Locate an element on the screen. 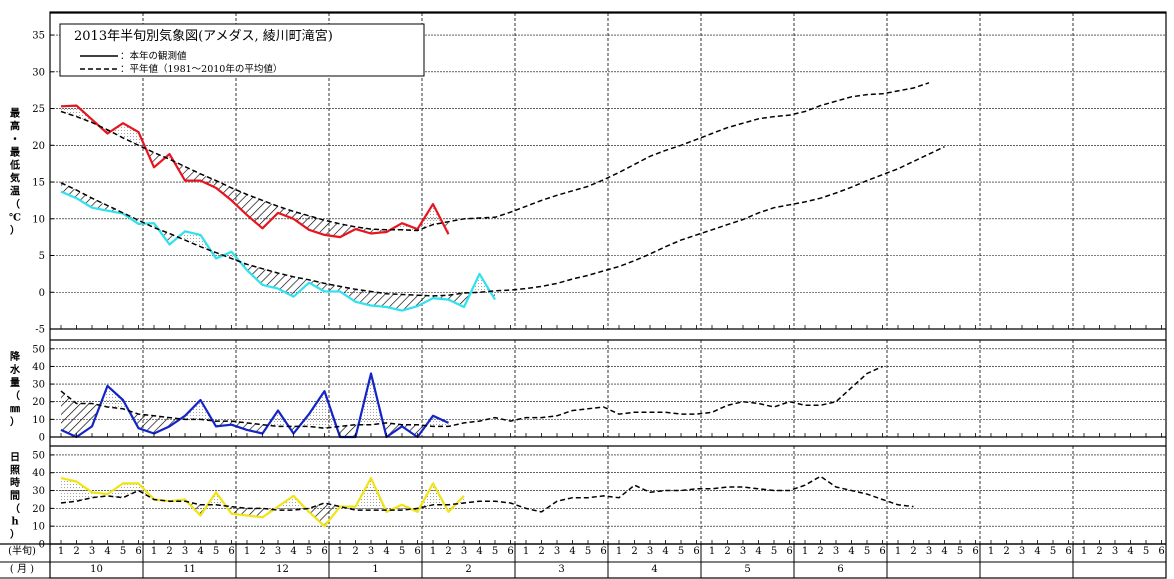  ylabel-sun: 間 is located at coordinates (15, 496).